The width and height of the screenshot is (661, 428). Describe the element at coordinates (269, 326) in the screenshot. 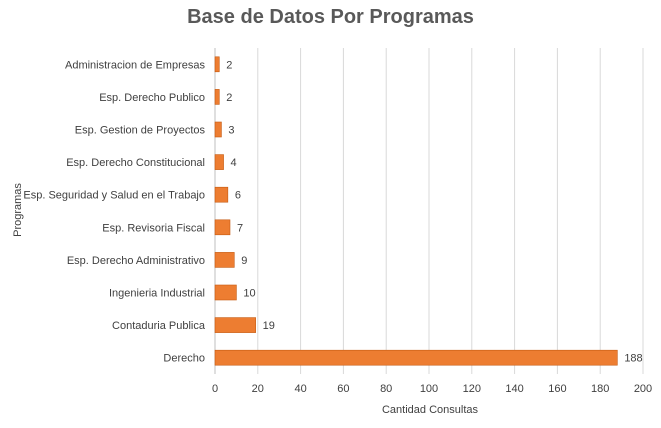

I see `data-label: 19` at that location.